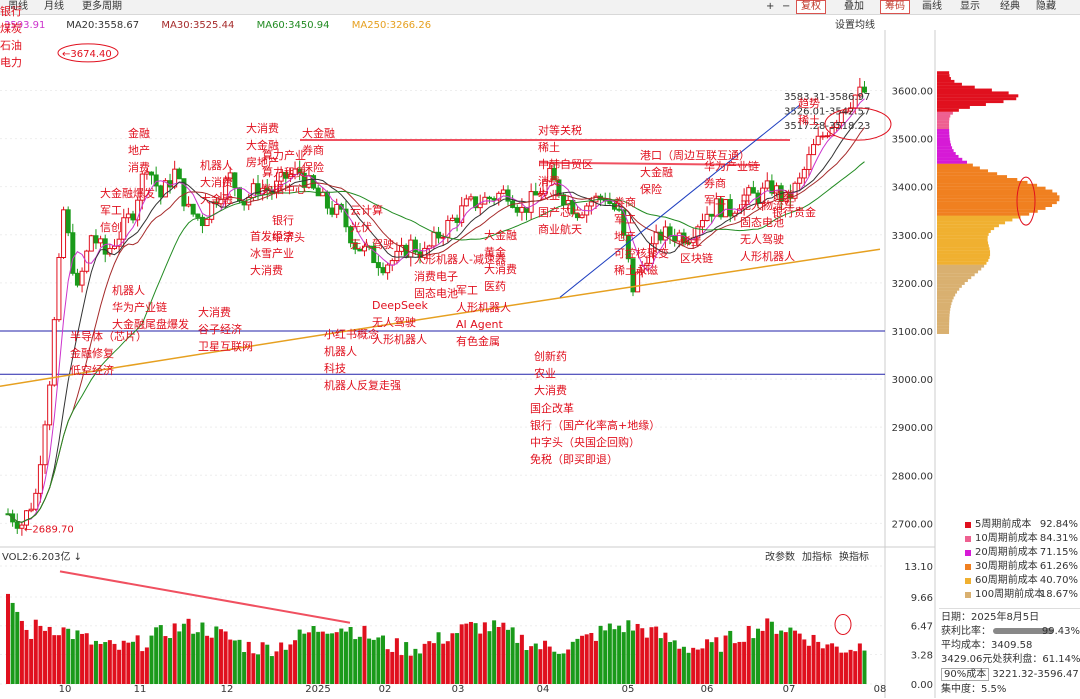 Image resolution: width=1080 pixels, height=699 pixels. What do you see at coordinates (965, 674) in the screenshot?
I see `cost90-select: 90%成本` at bounding box center [965, 674].